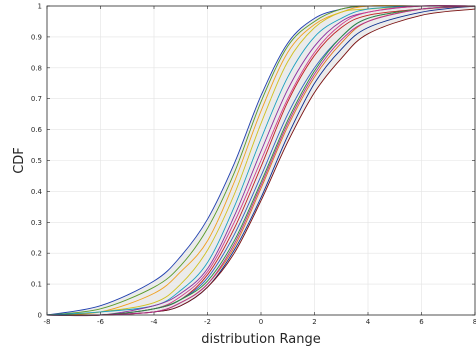 The height and width of the screenshot is (348, 476). Describe the element at coordinates (207, 322) in the screenshot. I see `x-tick-label: -2` at that location.